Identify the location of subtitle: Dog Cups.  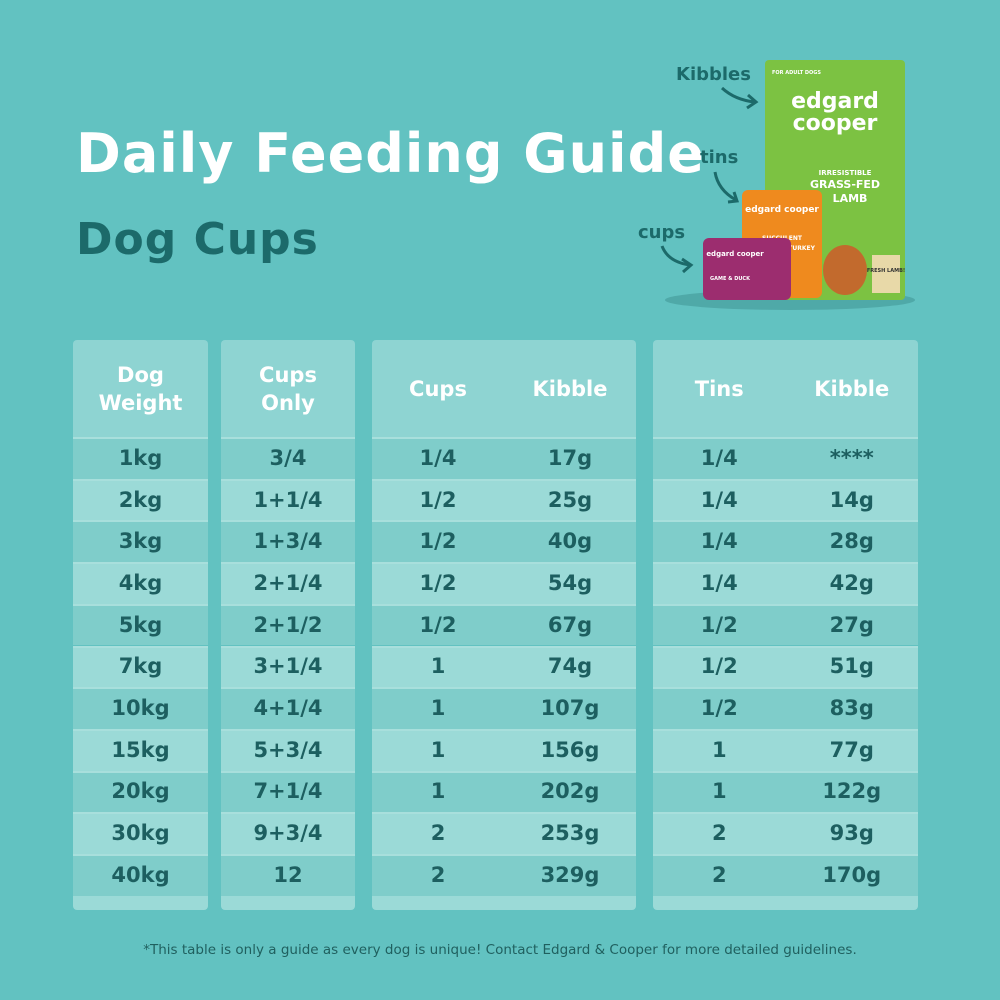
(197, 239).